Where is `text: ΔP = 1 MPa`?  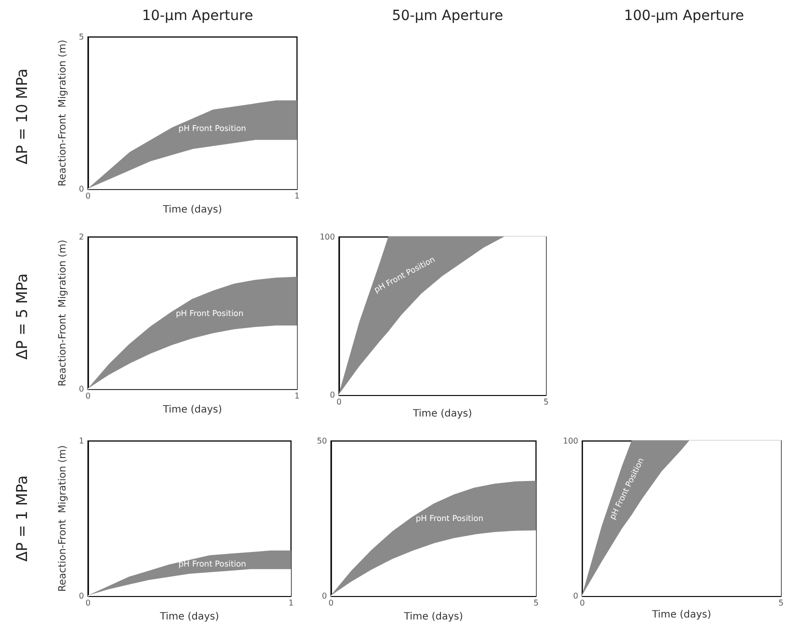 text: ΔP = 1 MPa is located at coordinates (22, 518).